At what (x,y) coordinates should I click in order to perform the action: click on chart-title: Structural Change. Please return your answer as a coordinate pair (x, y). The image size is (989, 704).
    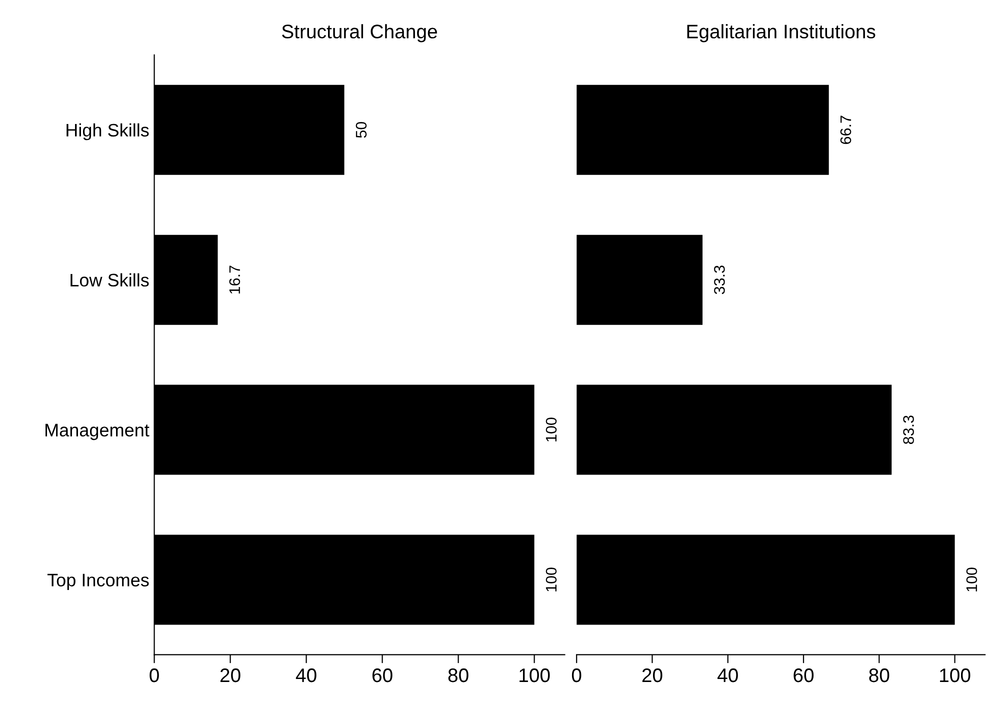
    Looking at the image, I should click on (360, 33).